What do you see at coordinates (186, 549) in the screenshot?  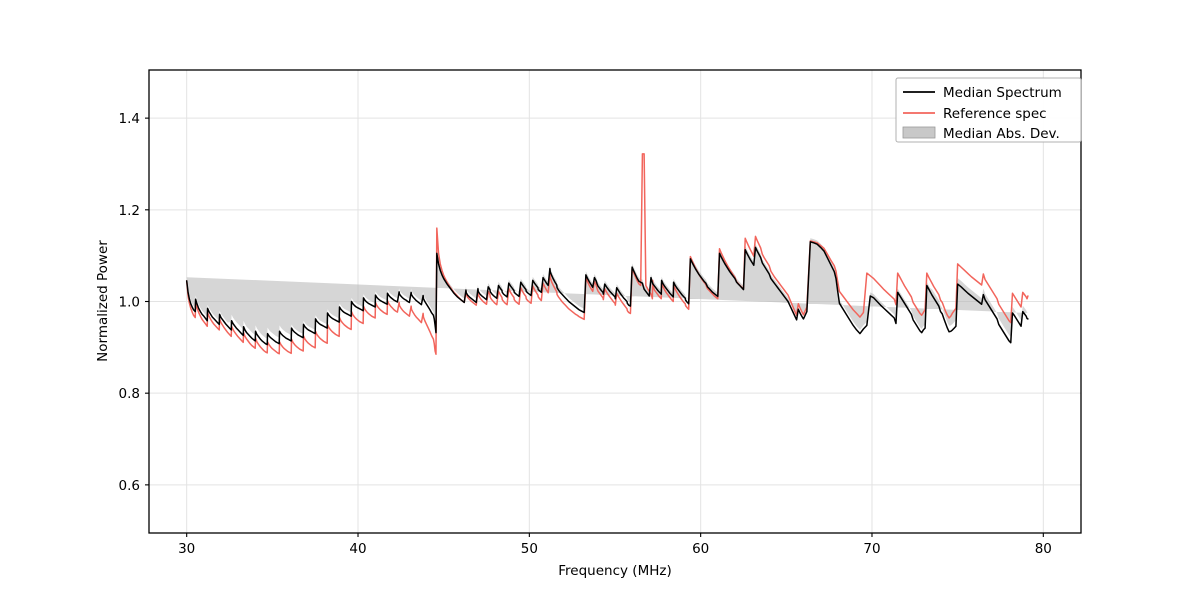 I see `x-tick-label: 30` at bounding box center [186, 549].